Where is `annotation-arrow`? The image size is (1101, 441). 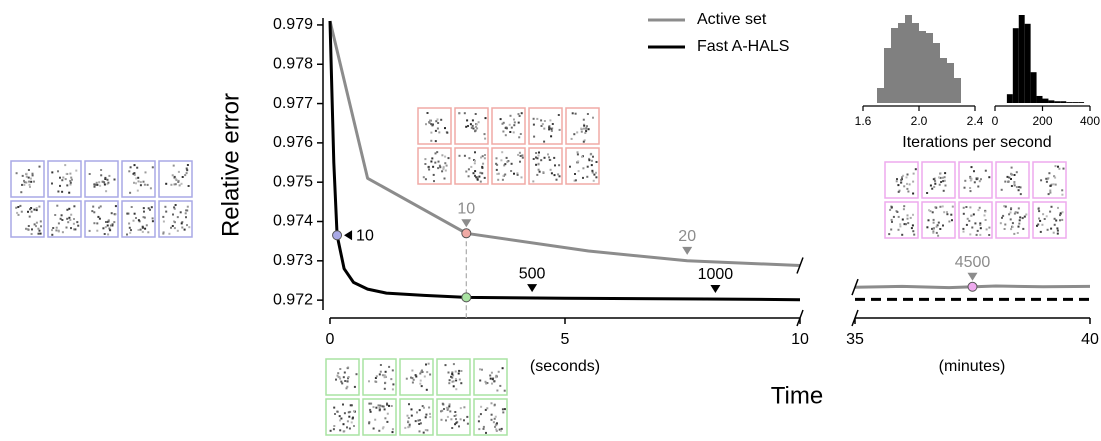 annotation-arrow is located at coordinates (466, 223).